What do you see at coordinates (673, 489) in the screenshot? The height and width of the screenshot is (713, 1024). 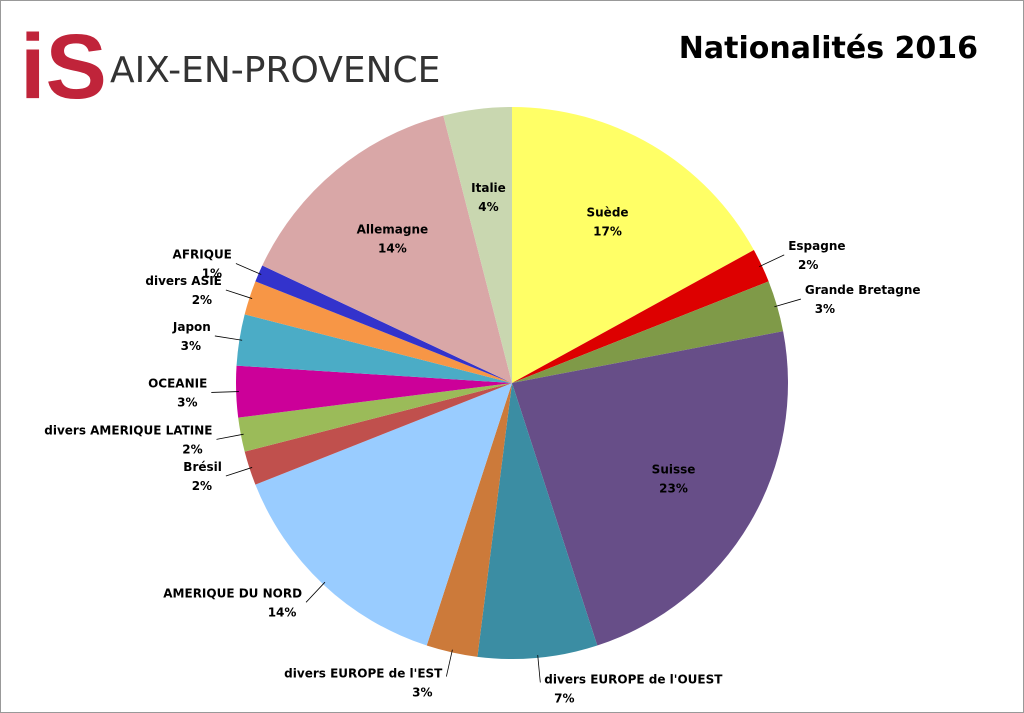 I see `value-label: 23%` at bounding box center [673, 489].